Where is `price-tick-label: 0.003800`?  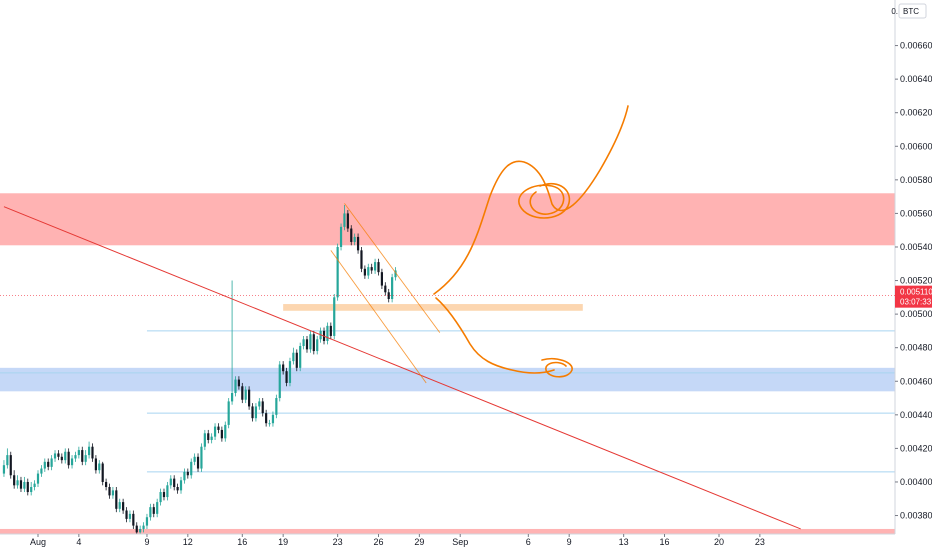
price-tick-label: 0.003800 is located at coordinates (916, 516).